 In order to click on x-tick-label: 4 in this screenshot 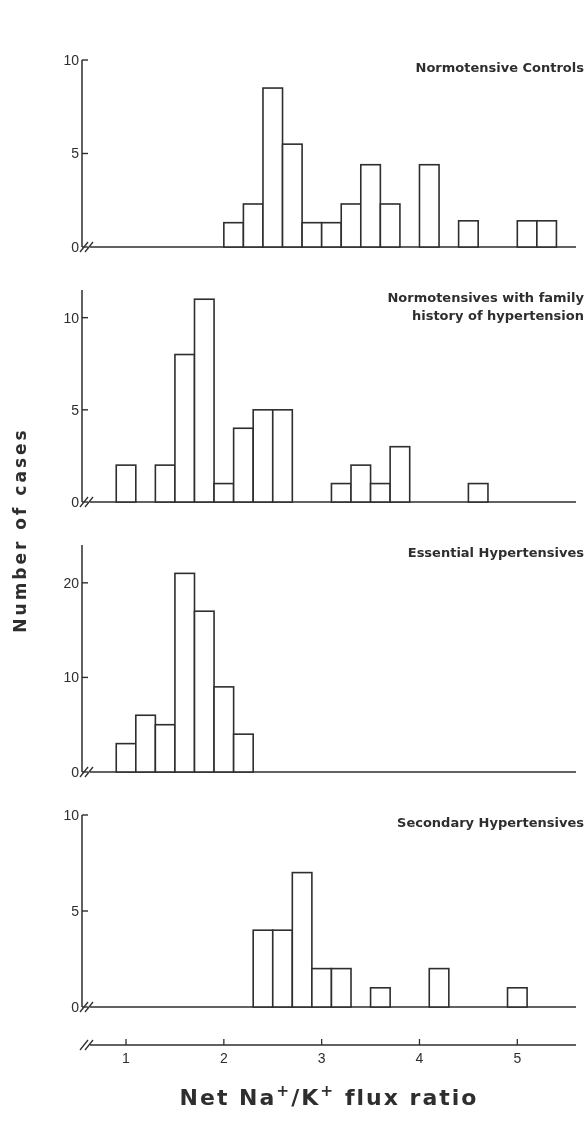, I will do `click(419, 1058)`.